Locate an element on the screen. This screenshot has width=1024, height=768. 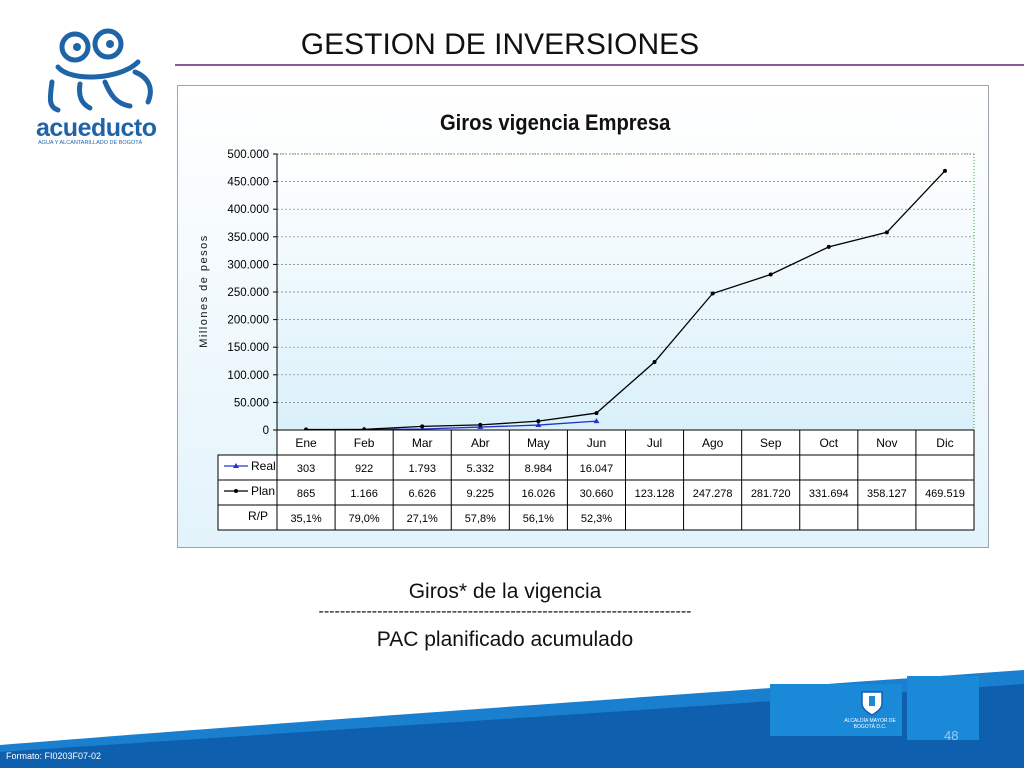
data-label-plan: 30.660 is located at coordinates (597, 494).